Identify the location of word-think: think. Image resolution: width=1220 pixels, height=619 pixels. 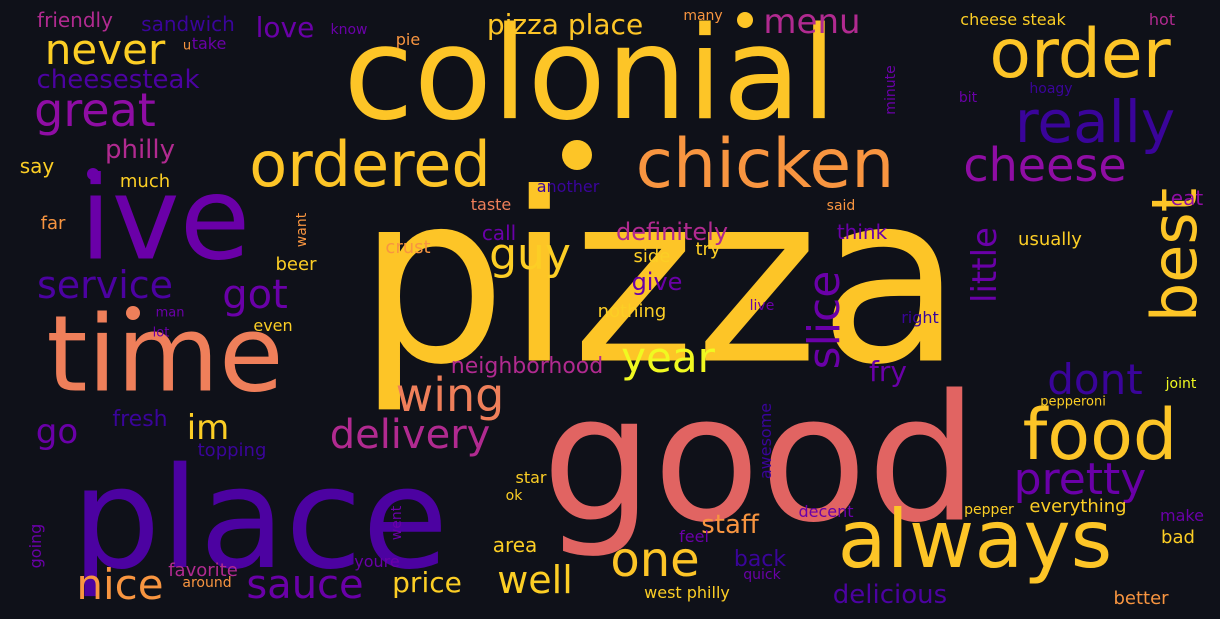
(862, 232).